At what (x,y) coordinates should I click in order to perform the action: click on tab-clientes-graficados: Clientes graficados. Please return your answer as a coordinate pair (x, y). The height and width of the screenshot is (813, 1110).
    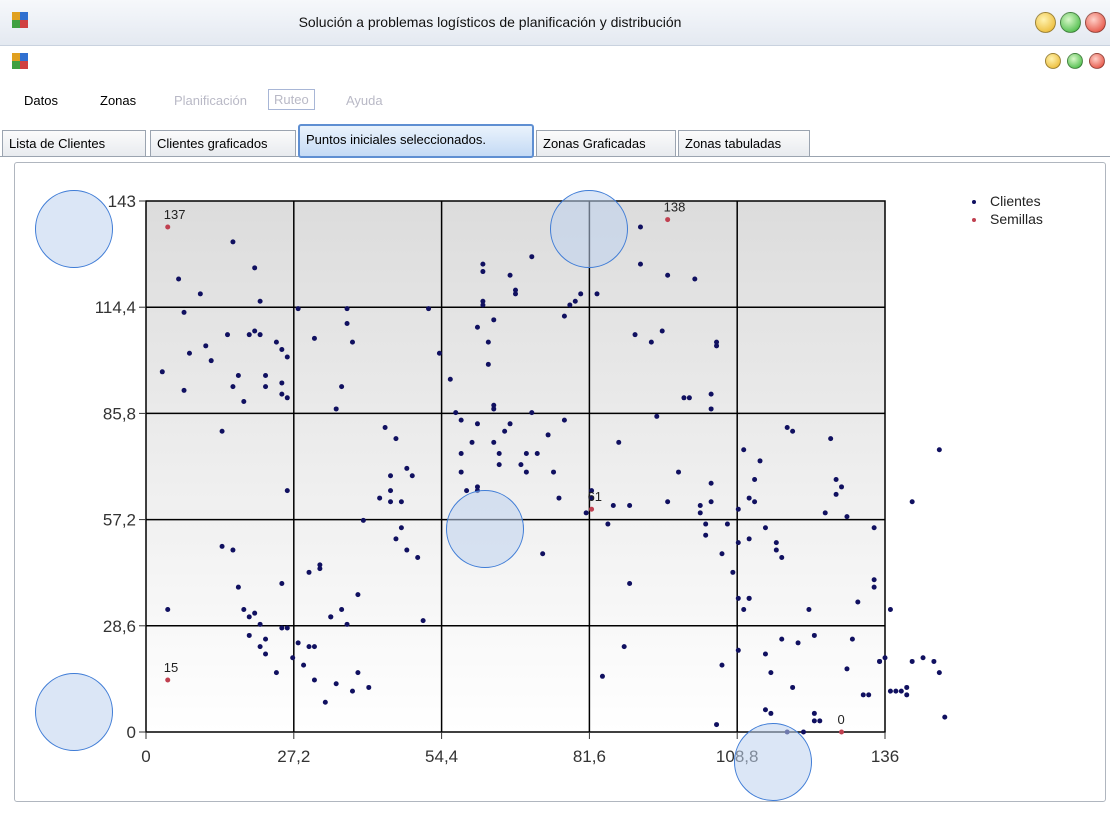
    Looking at the image, I should click on (223, 143).